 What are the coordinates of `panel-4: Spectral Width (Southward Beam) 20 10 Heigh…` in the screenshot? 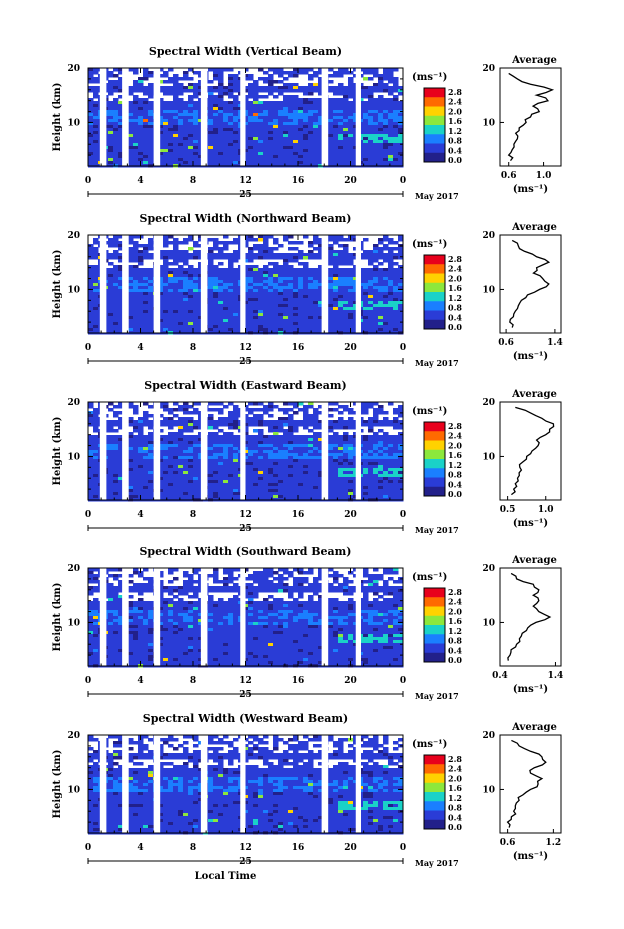 It's located at (307, 623).